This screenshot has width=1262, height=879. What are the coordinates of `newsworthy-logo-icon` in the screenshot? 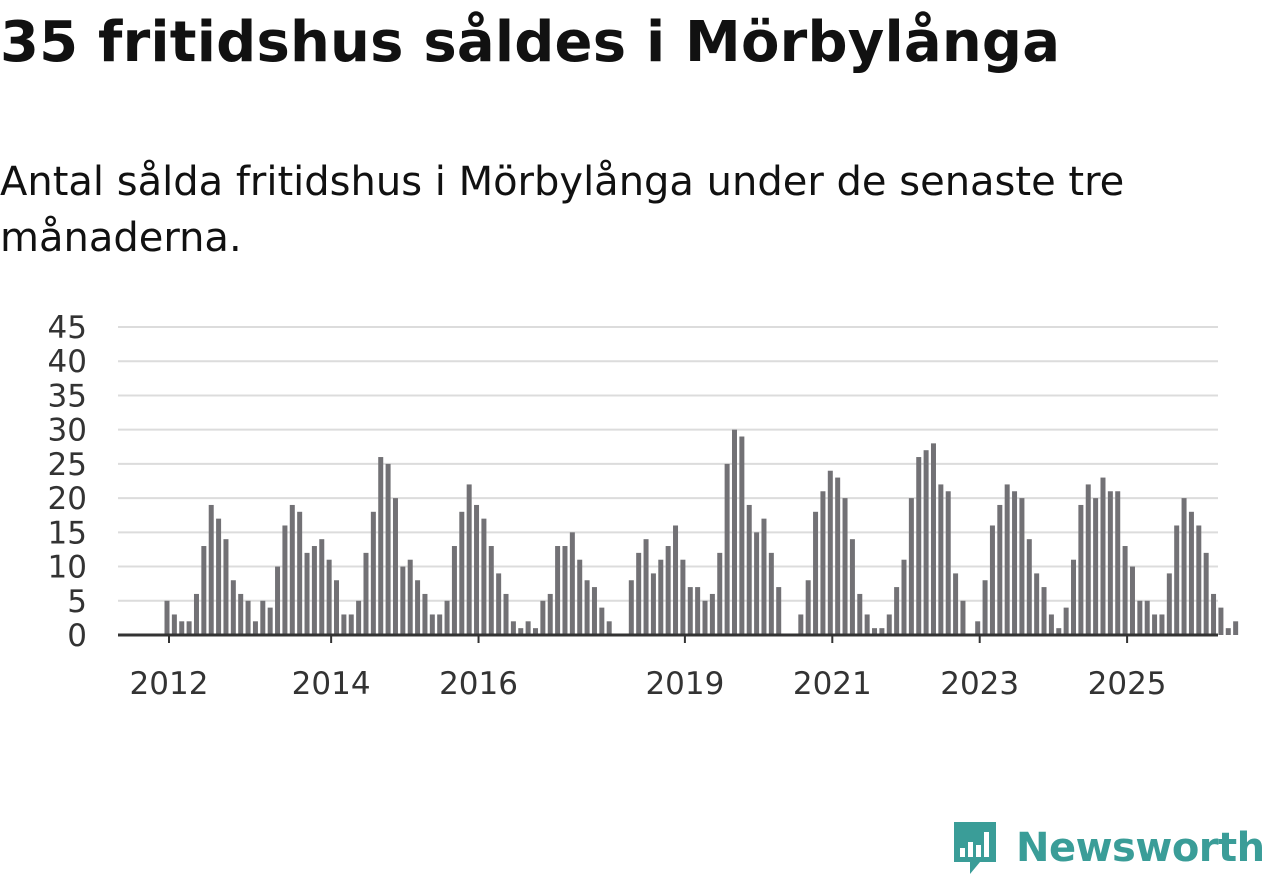 It's located at (975, 848).